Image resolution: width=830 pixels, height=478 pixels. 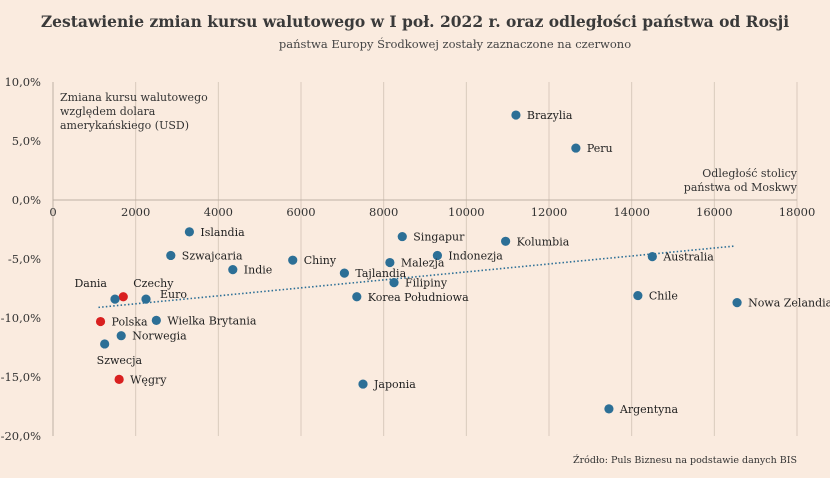 I want to click on y-tick-label-3: -5,0%, so click(x=24, y=259).